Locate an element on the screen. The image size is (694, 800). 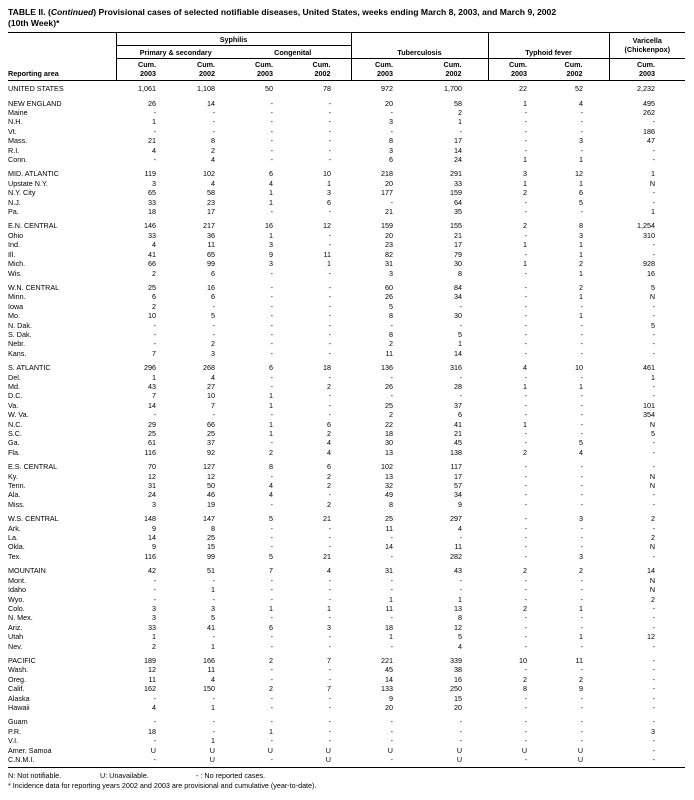
value-cell: 310 is located at coordinates (649, 235).